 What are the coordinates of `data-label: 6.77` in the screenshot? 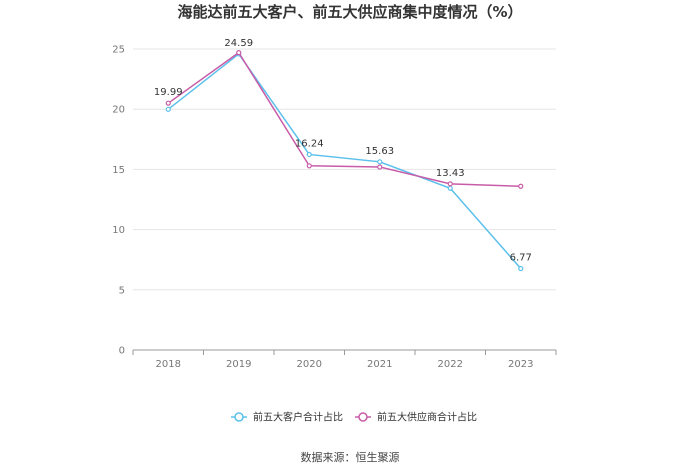 It's located at (521, 257).